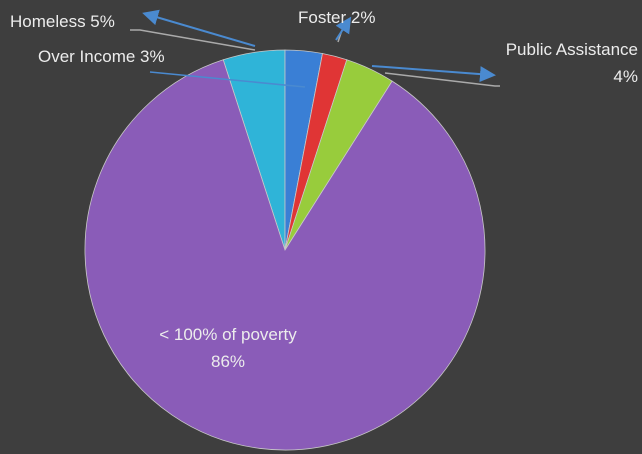 The width and height of the screenshot is (642, 454). I want to click on leader-lines, so click(315, 48).